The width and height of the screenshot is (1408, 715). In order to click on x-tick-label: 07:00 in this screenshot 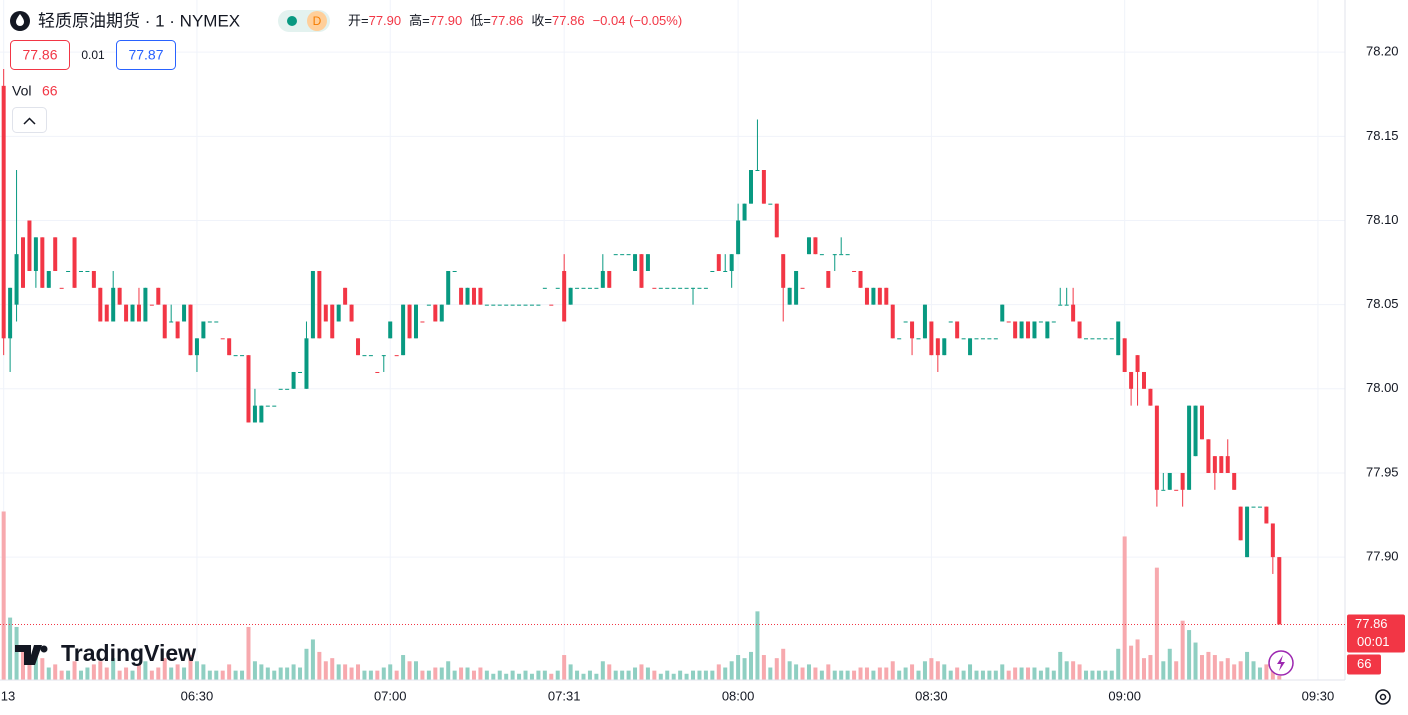, I will do `click(390, 695)`.